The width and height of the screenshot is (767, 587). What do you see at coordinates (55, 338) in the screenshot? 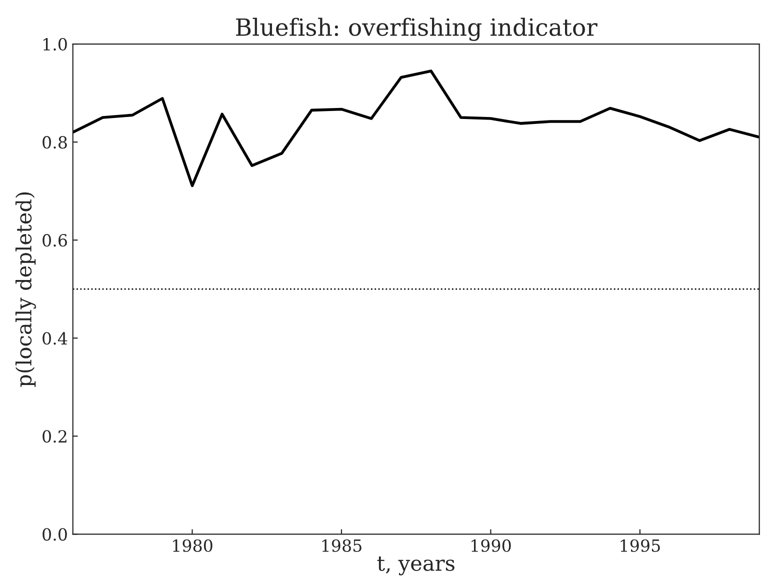
I see `y-tick-label: 0.4` at bounding box center [55, 338].